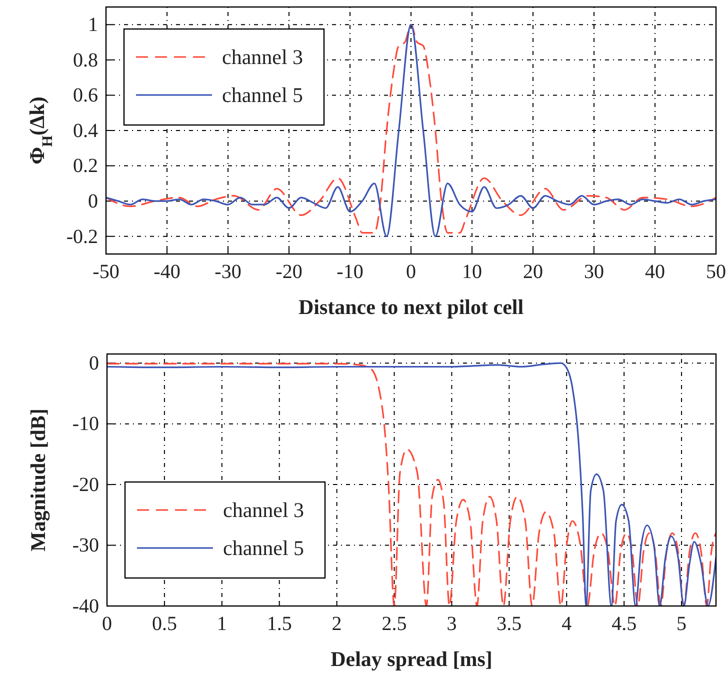 Image resolution: width=726 pixels, height=674 pixels. I want to click on y-tick-label: -40, so click(85, 606).